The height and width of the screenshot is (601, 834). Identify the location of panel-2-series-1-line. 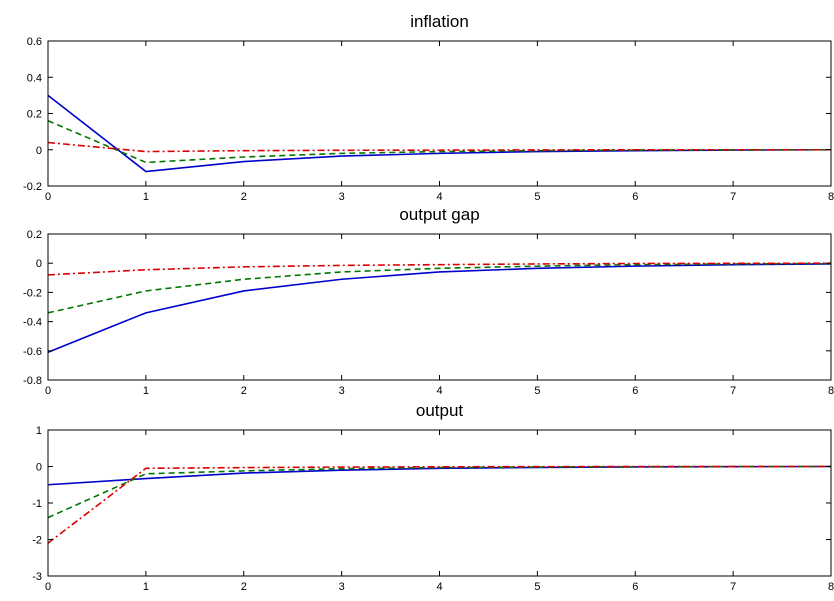
(439, 308).